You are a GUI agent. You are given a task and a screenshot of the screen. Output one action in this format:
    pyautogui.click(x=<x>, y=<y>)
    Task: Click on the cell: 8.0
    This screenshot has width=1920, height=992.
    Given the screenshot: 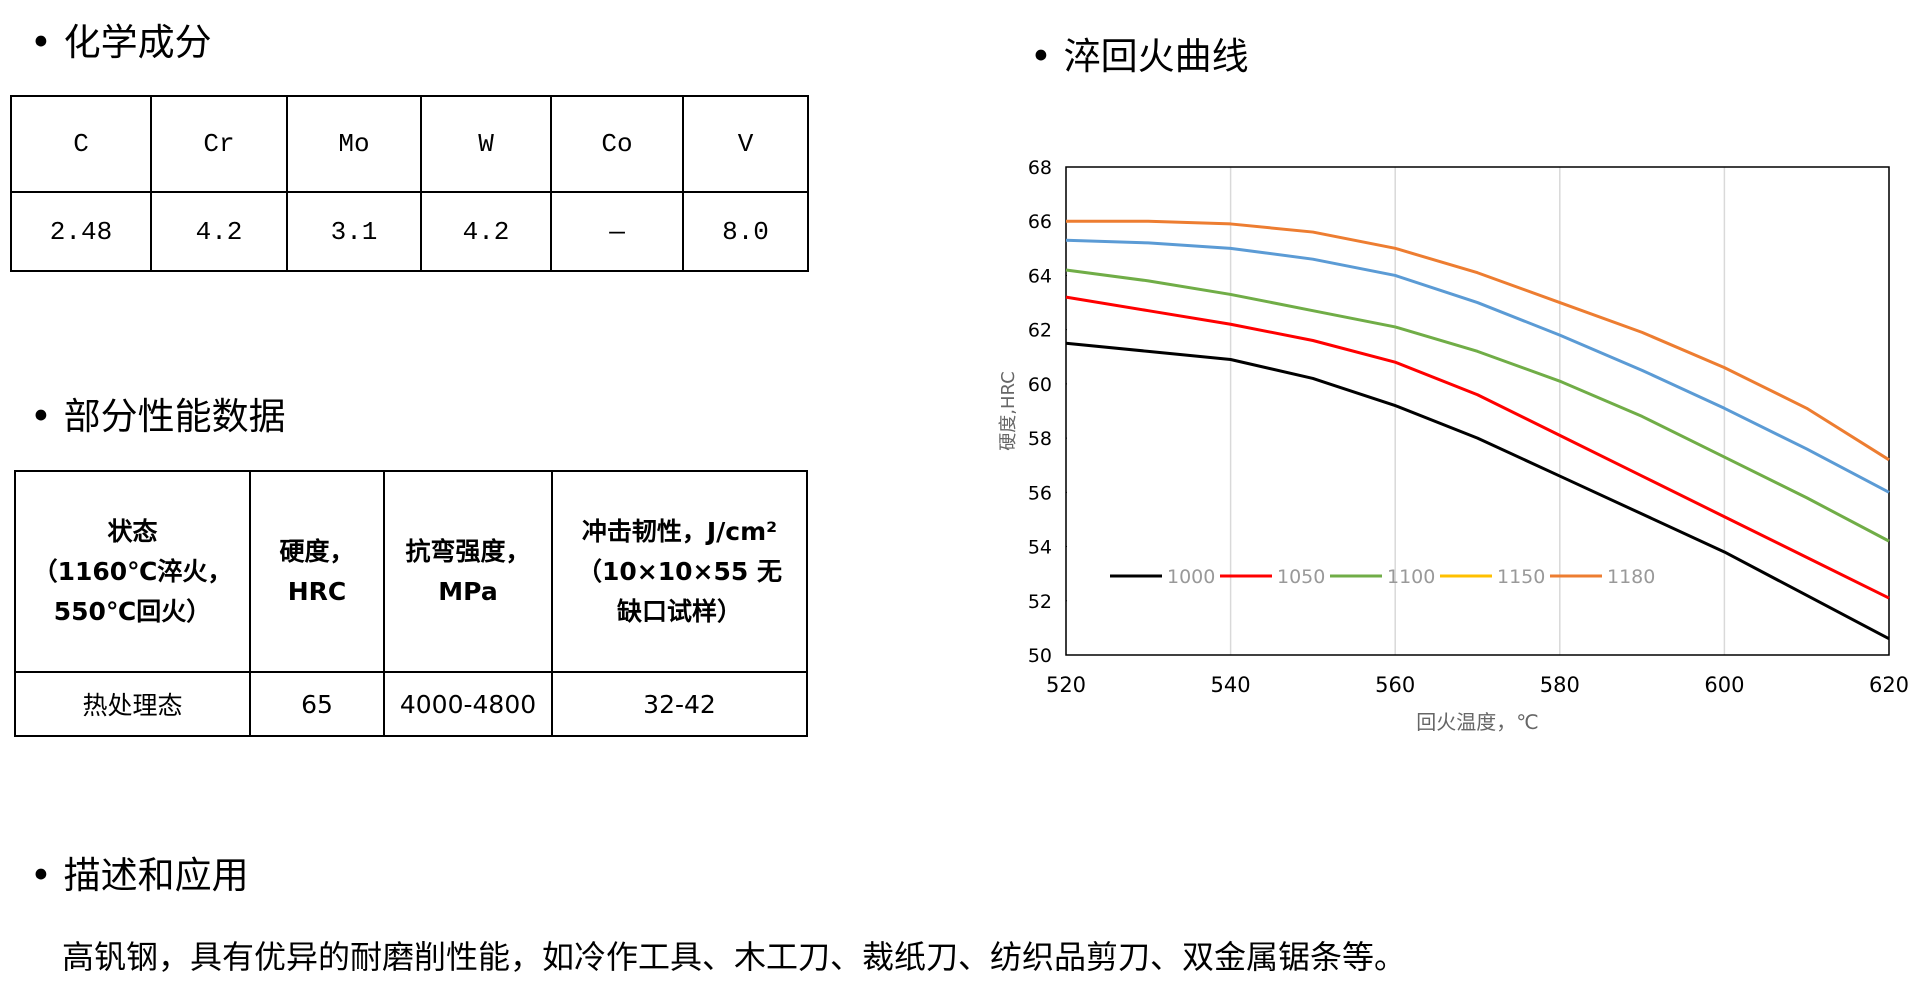 What is the action you would take?
    pyautogui.click(x=745, y=231)
    